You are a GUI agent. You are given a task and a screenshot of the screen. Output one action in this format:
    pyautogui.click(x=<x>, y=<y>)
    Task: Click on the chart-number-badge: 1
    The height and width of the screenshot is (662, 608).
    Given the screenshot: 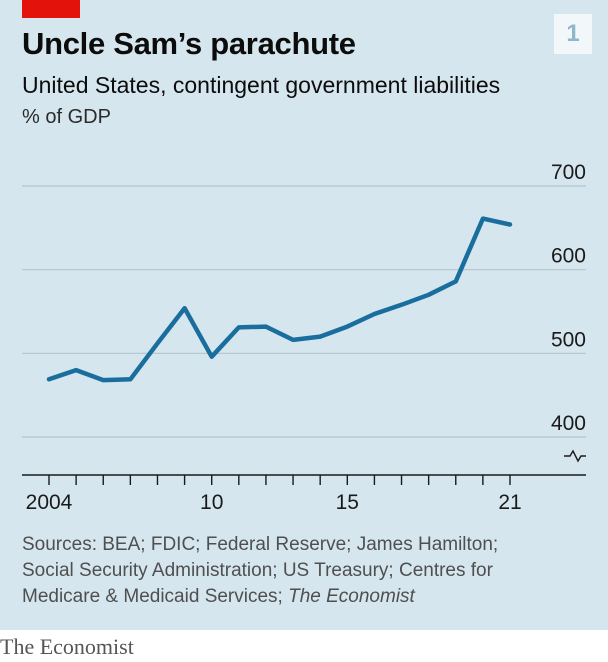 What is the action you would take?
    pyautogui.click(x=573, y=34)
    